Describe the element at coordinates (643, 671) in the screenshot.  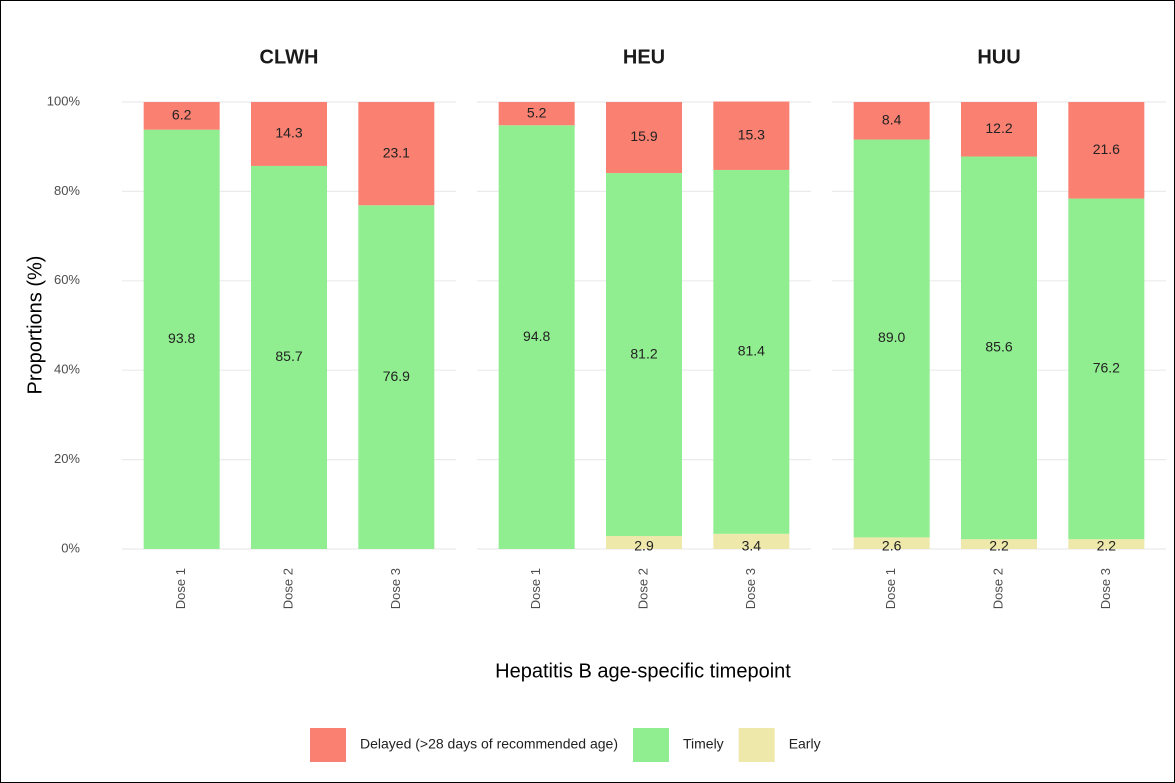
I see `x-axis-label: Hepatitis B age-specific timepoint` at that location.